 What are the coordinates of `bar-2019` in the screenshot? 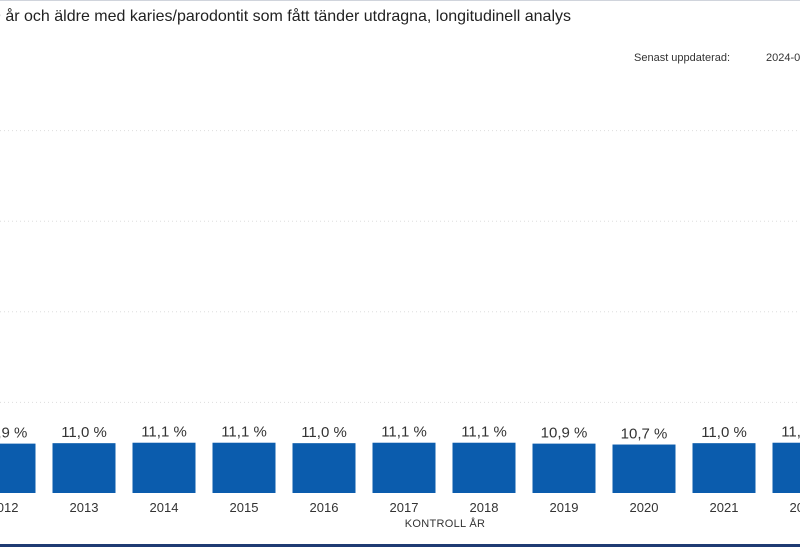 It's located at (564, 468).